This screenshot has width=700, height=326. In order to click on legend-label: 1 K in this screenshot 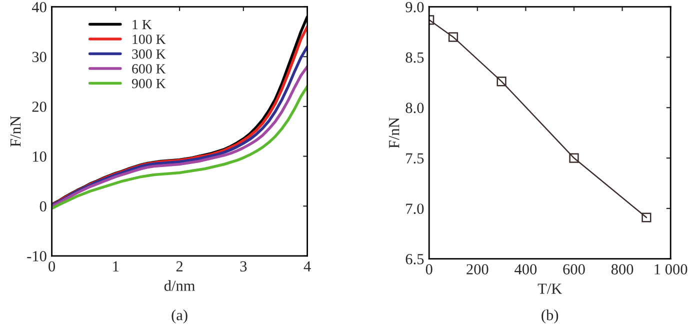, I will do `click(142, 25)`.